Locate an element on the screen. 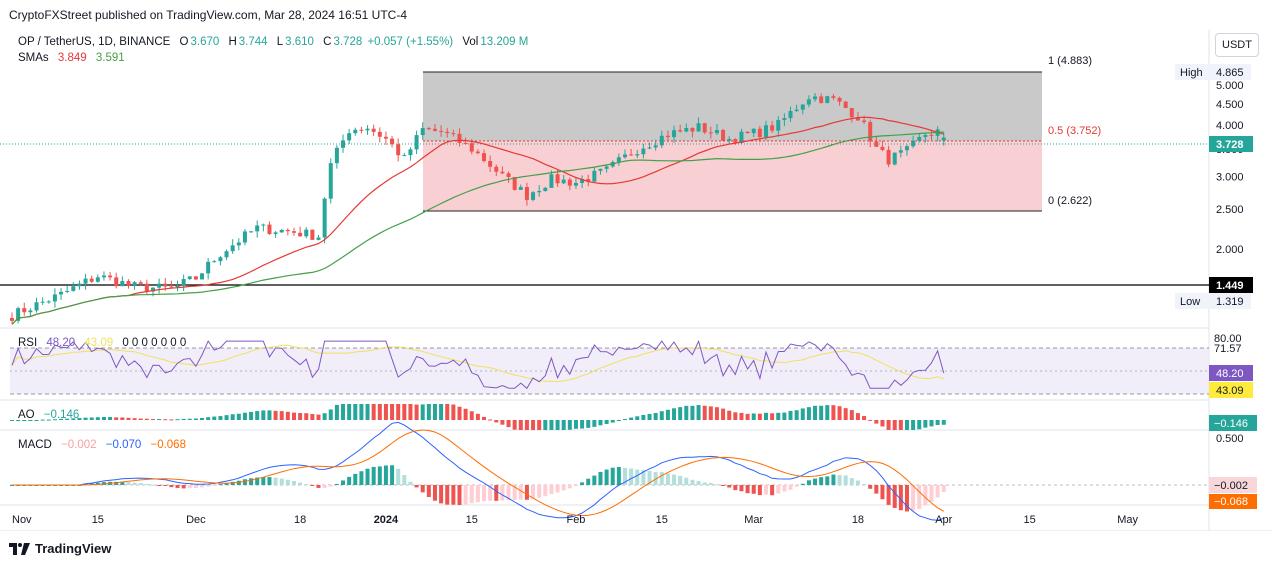 The height and width of the screenshot is (568, 1273). legend-close: 3.728 is located at coordinates (348, 42).